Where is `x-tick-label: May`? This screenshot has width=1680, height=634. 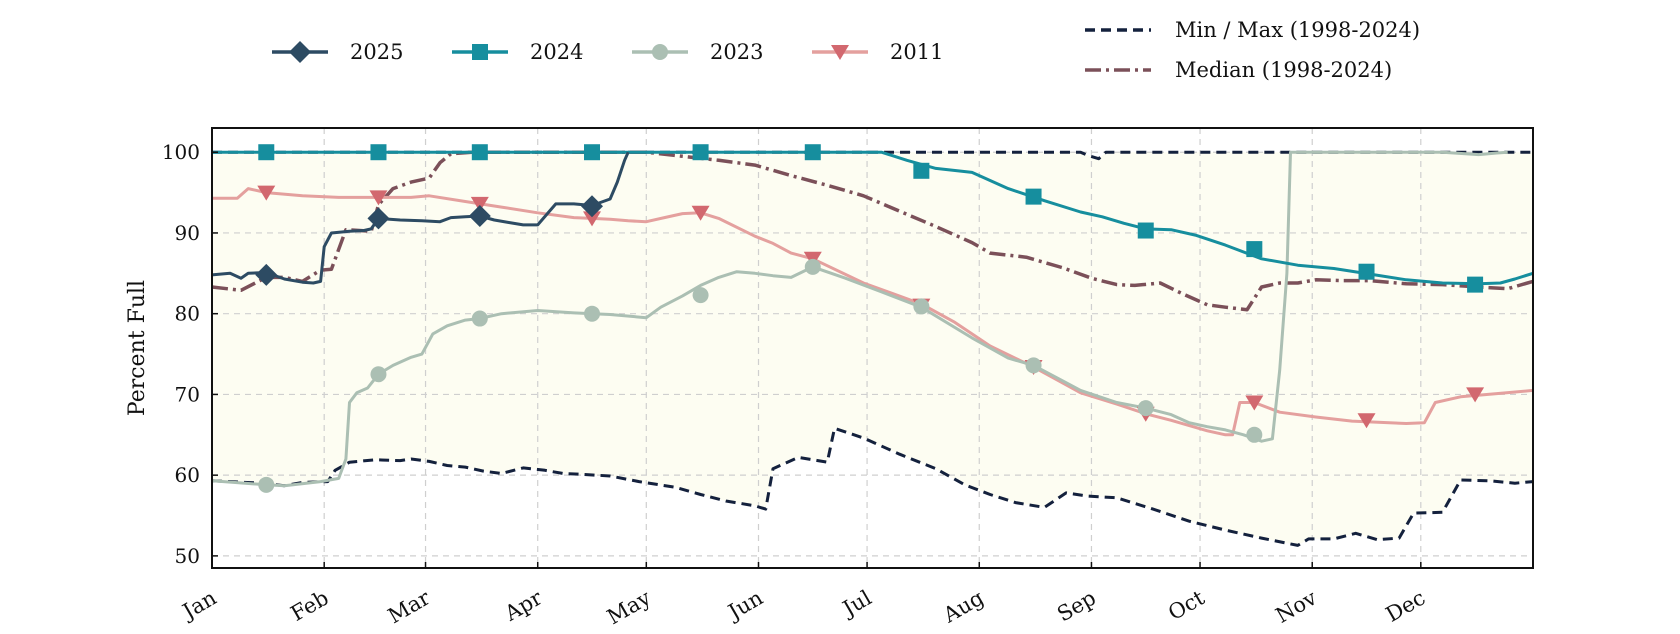
x-tick-label: May is located at coordinates (629, 607).